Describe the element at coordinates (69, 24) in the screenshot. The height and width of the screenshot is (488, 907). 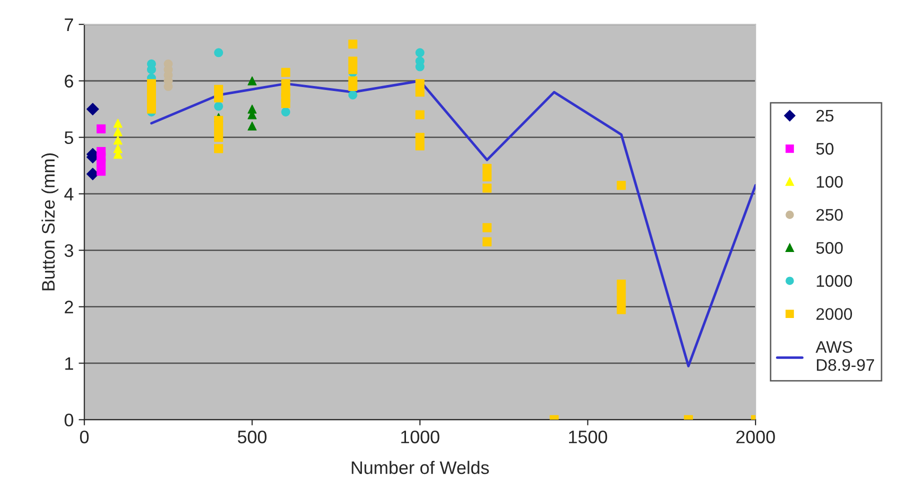
I see `y-tick-label: 7` at that location.